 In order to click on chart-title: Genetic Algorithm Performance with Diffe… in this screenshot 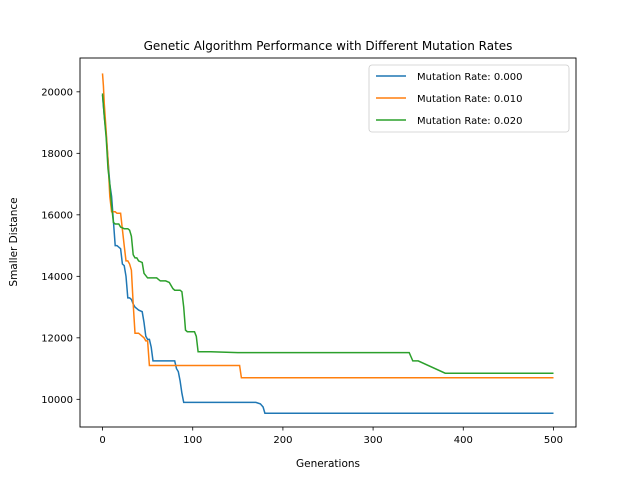, I will do `click(328, 46)`.